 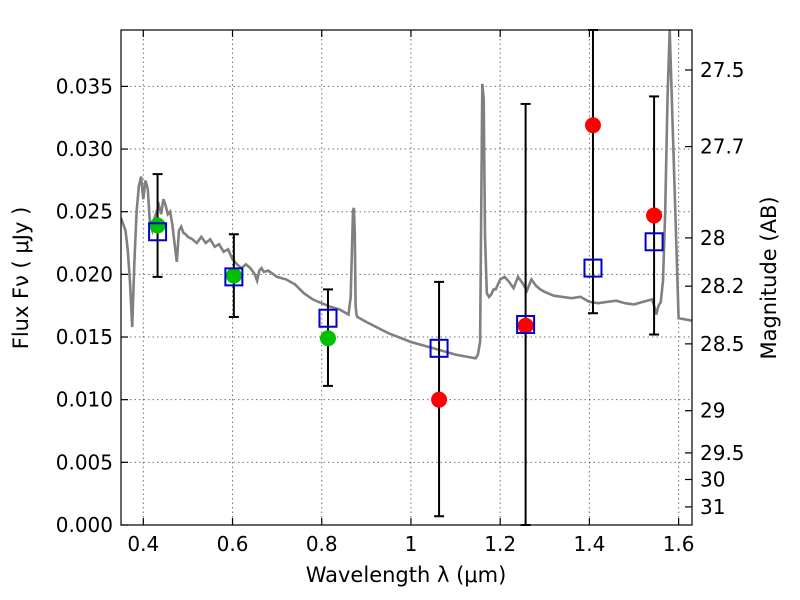 I want to click on right-y-tick-label: 29, so click(x=712, y=411).